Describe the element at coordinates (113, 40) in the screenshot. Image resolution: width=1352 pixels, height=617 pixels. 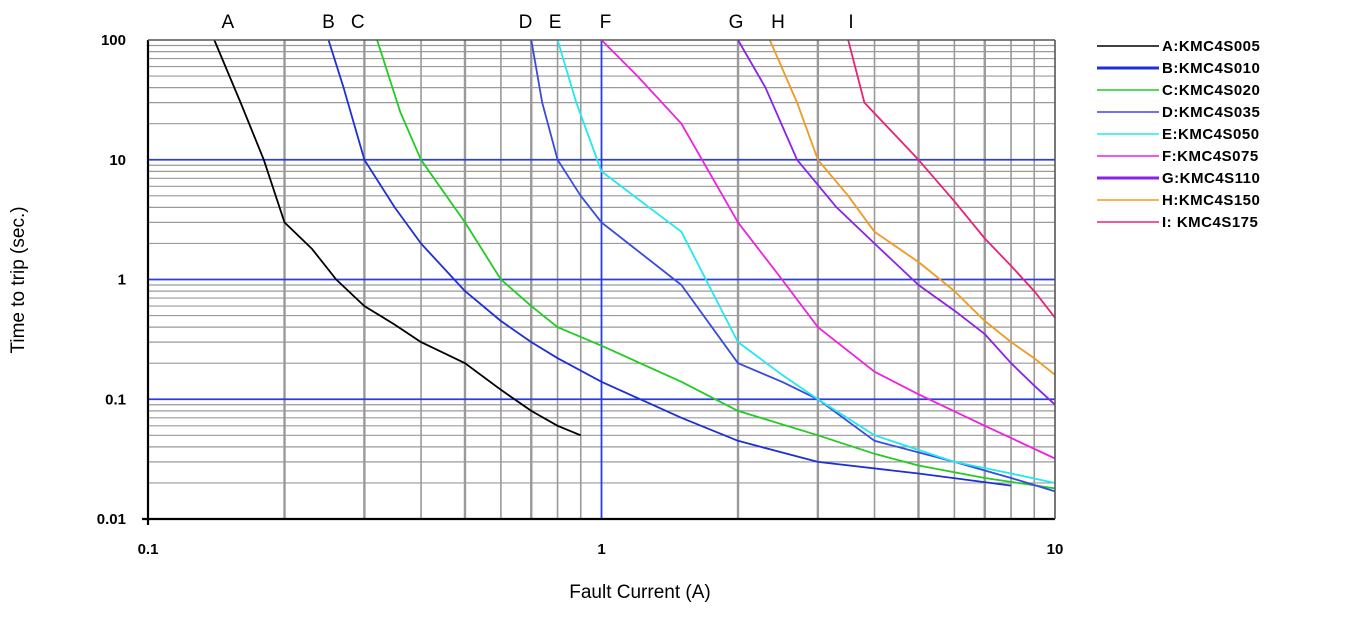
I see `y-tick-label: 100` at that location.